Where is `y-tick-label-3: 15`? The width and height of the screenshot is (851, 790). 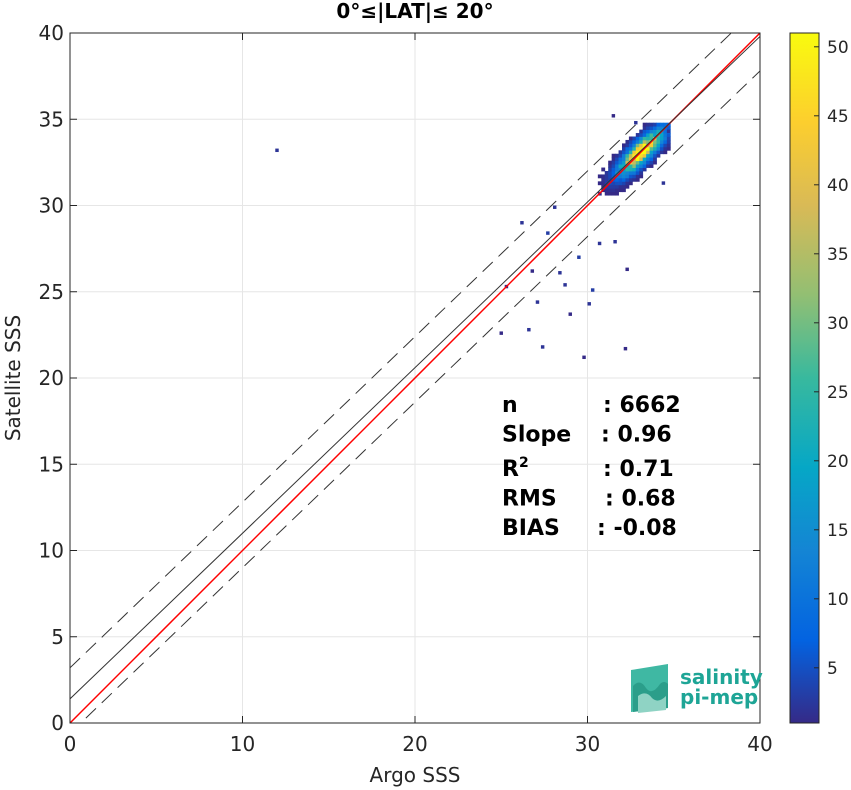
y-tick-label-3: 15 is located at coordinates (51, 464).